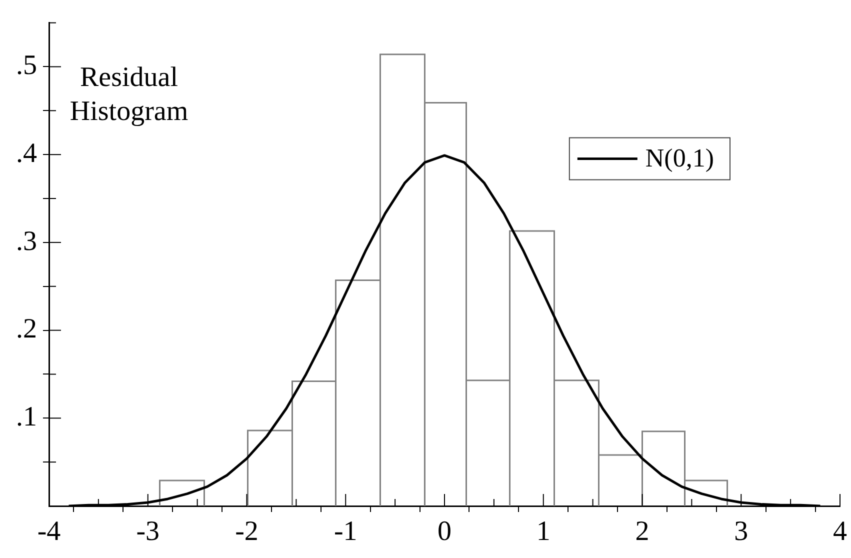 This screenshot has width=851, height=558. I want to click on x-tick-label: 4, so click(840, 532).